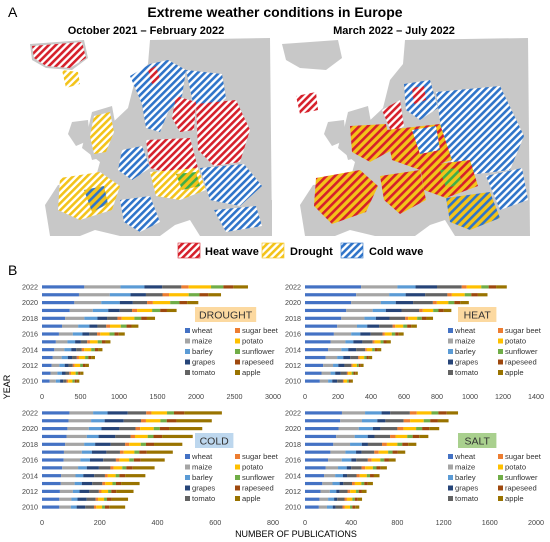 The height and width of the screenshot is (542, 550). Describe the element at coordinates (336, 365) in the screenshot. I see `bar-heat-2012-barley` at that location.